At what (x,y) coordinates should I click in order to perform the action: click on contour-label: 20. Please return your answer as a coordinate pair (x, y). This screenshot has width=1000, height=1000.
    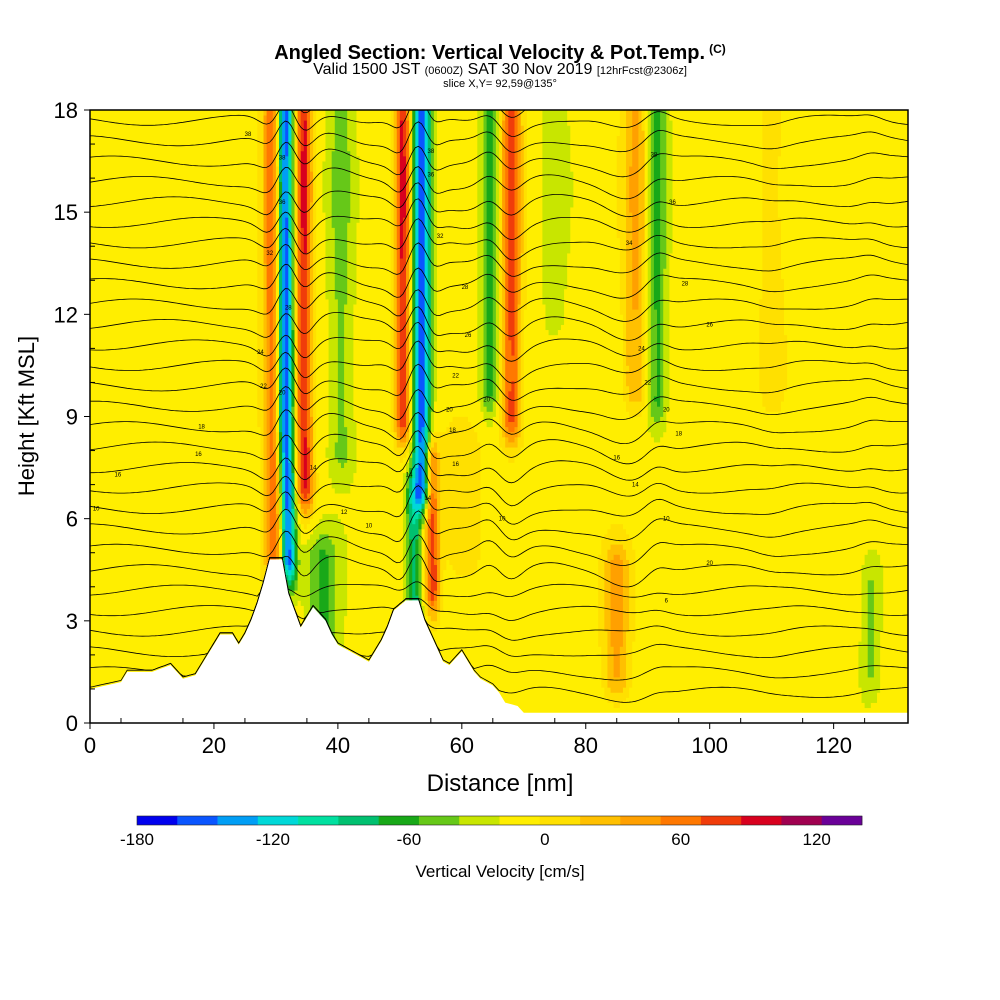
    Looking at the image, I should click on (709, 564).